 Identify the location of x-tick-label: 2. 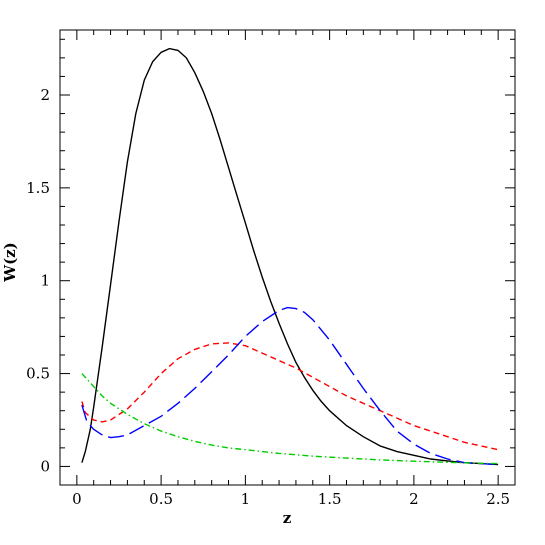
(414, 499).